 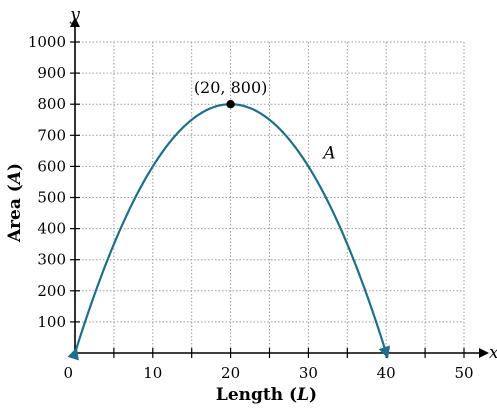 I want to click on series-label: A, so click(x=328, y=153).